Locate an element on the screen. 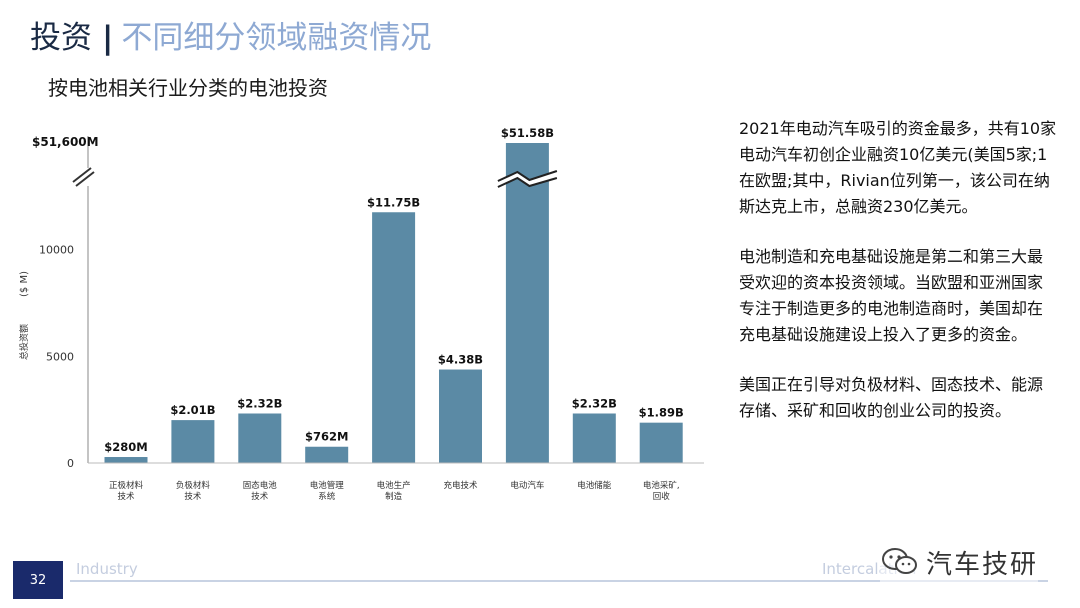  slide-title: 投资 | 不同细分领域融资情况 is located at coordinates (230, 38).